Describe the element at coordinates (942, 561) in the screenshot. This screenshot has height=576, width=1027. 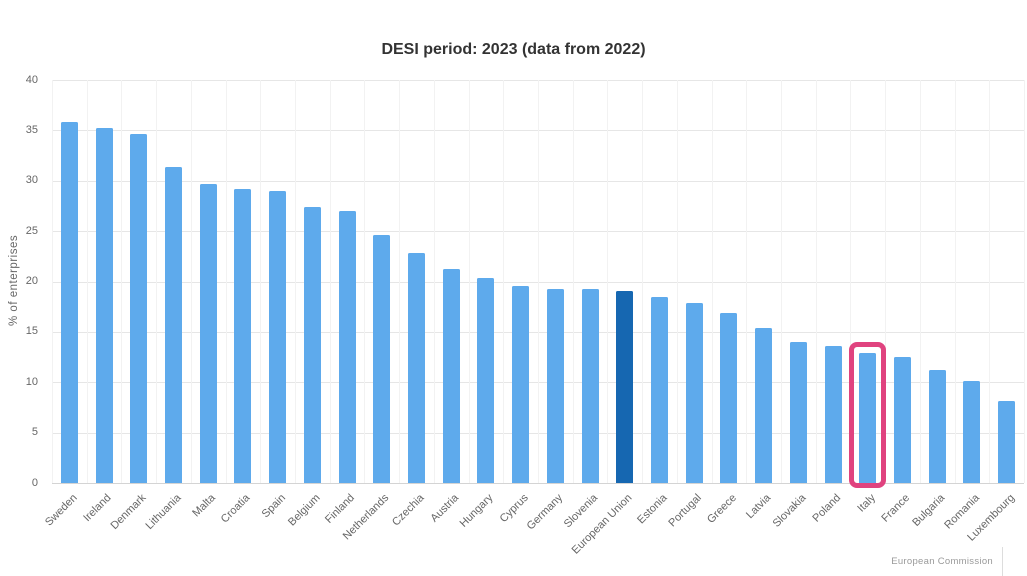
I see `credits-text: European Commission` at that location.